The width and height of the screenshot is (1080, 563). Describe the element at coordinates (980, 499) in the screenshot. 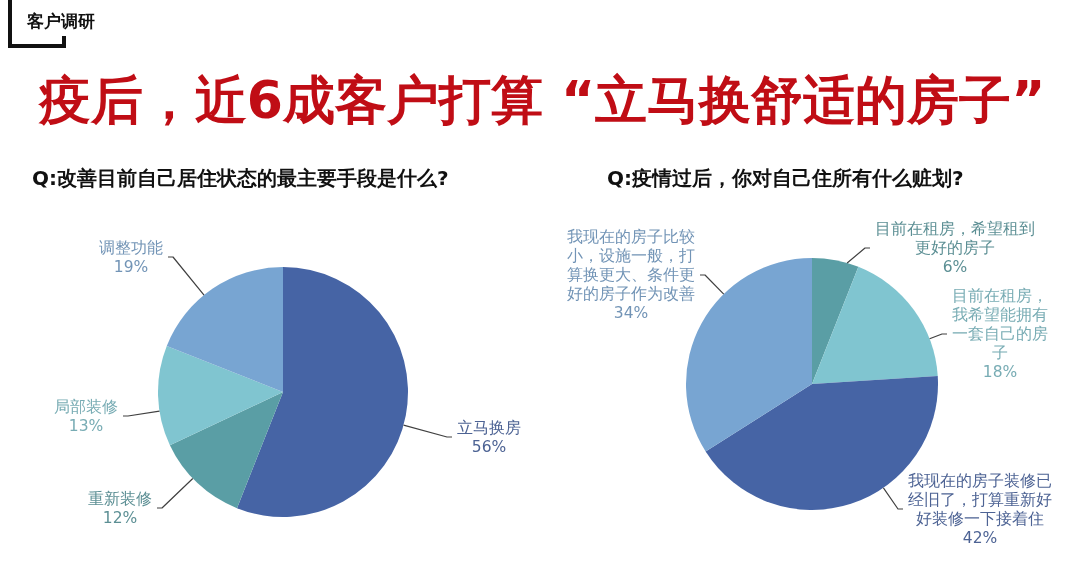

I see `slice-label: 我现在的房子装修已经旧了，打算重新好好装修一下接着住` at that location.